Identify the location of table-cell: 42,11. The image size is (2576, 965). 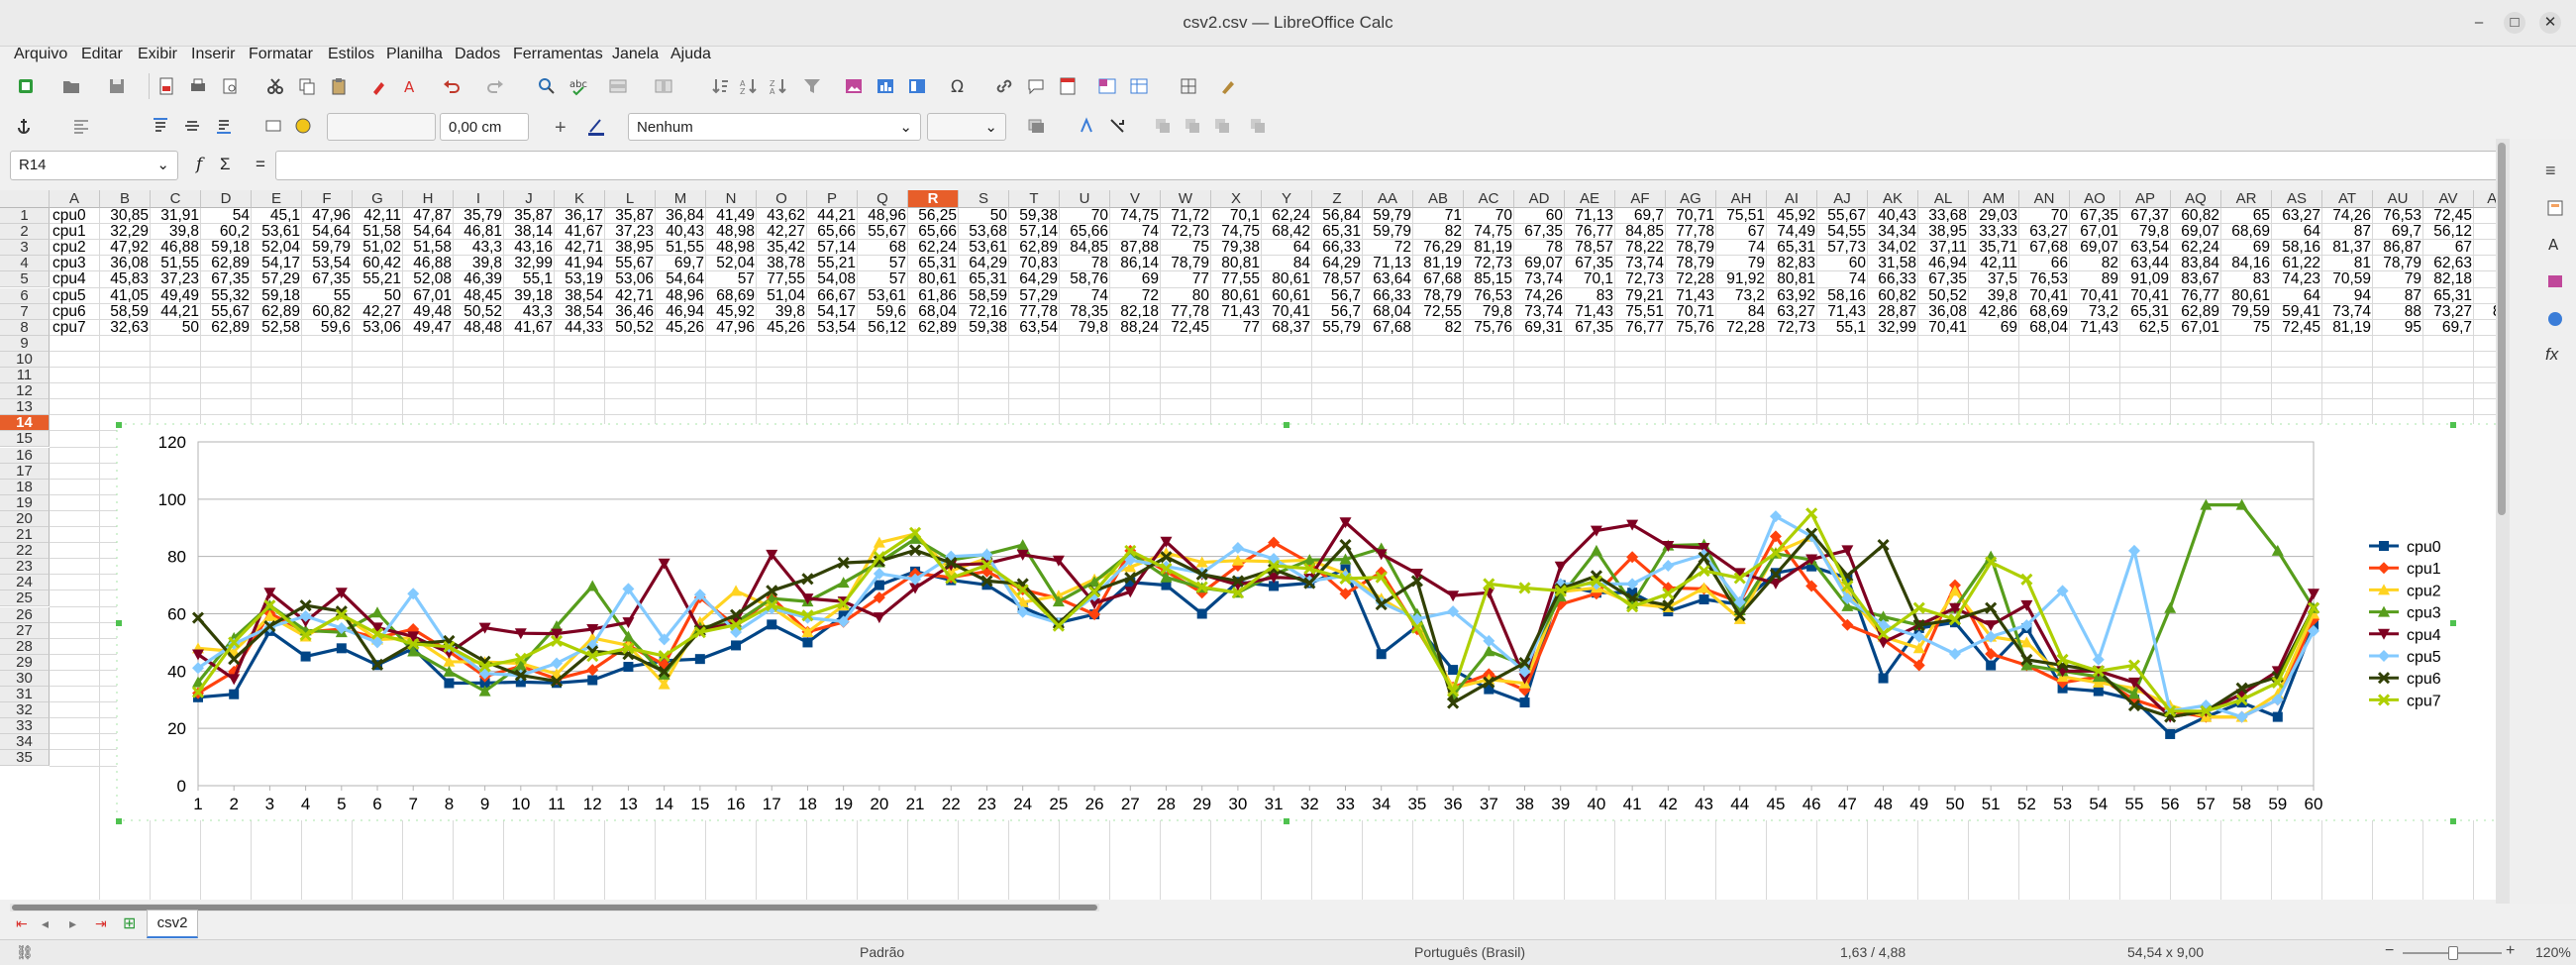
(382, 216).